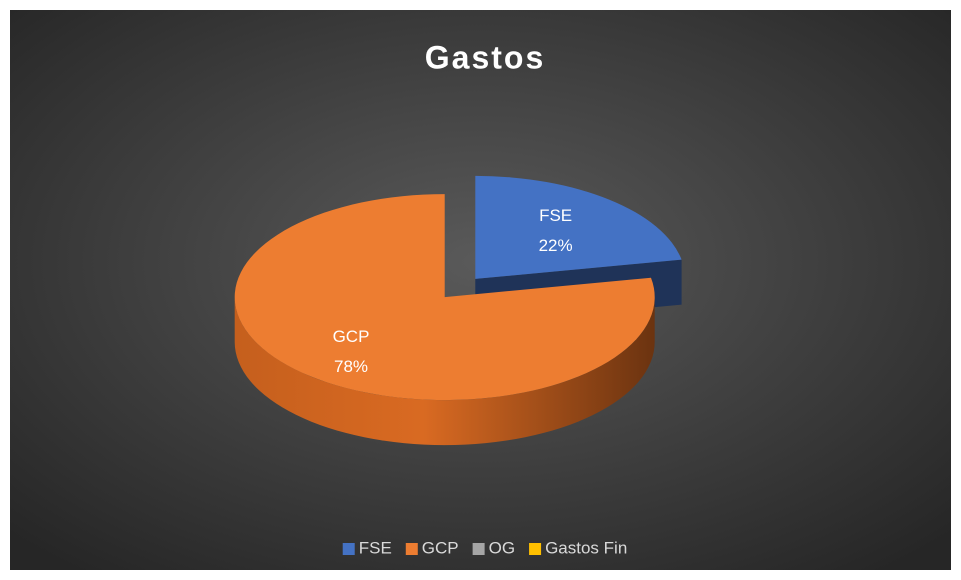 The height and width of the screenshot is (580, 961). I want to click on data-label-name: FSE, so click(555, 215).